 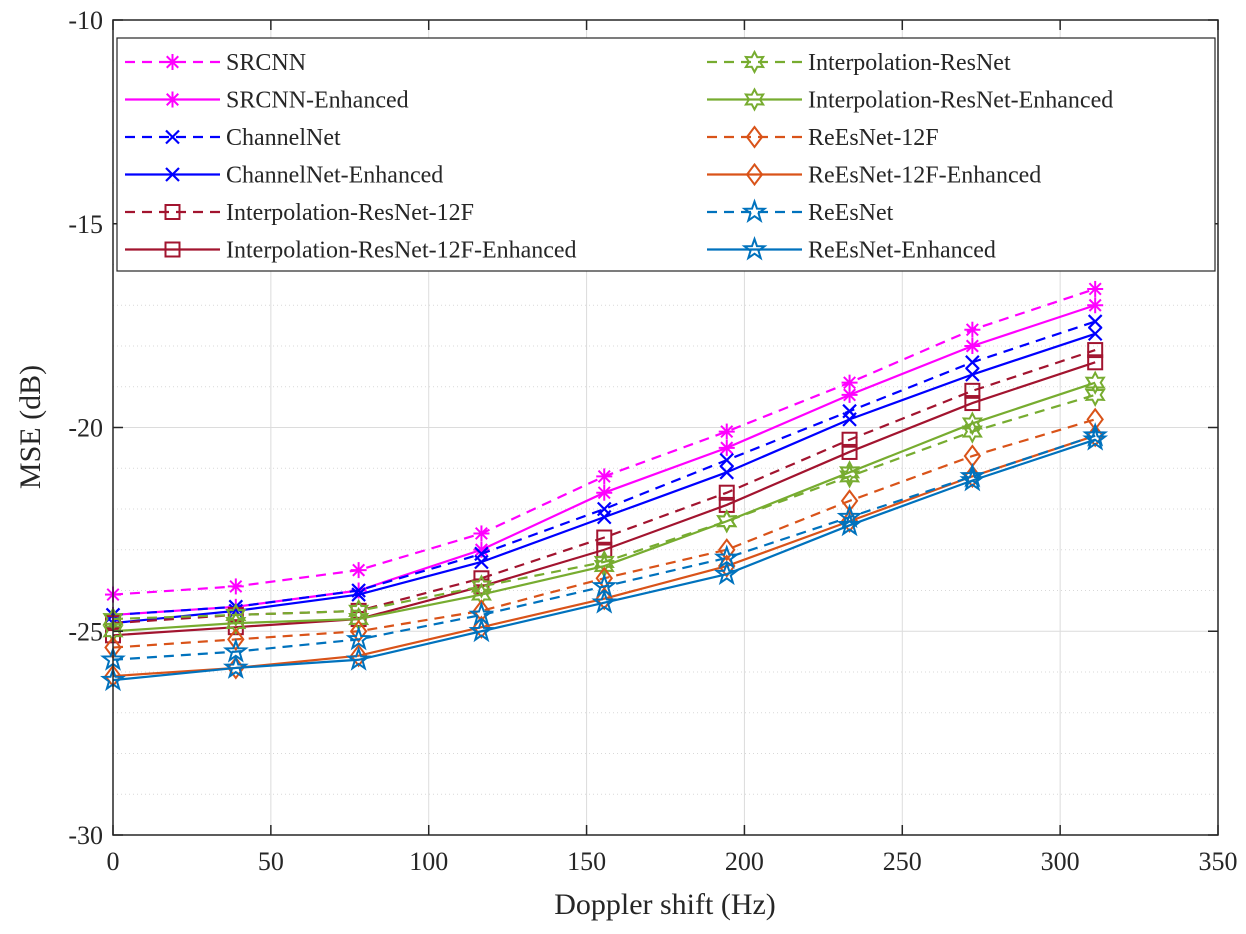 I want to click on legend-item-interpolation-resnet-12f-label: Interpolation-ResNet-12F, so click(x=350, y=213).